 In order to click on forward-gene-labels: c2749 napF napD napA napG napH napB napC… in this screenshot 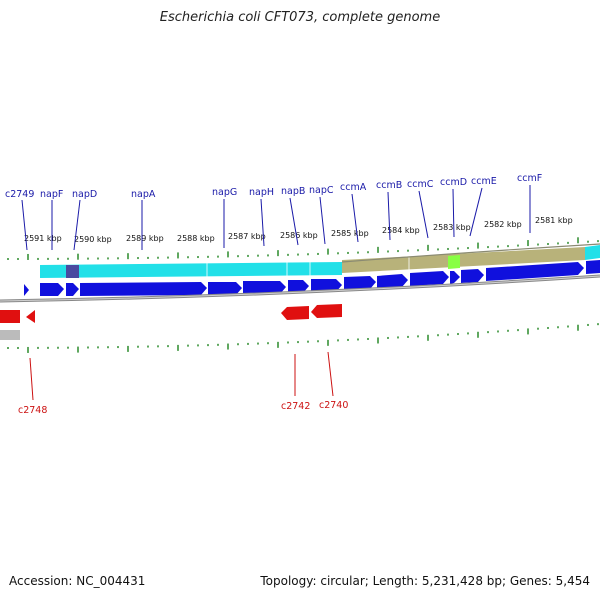, I will do `click(273, 212)`.